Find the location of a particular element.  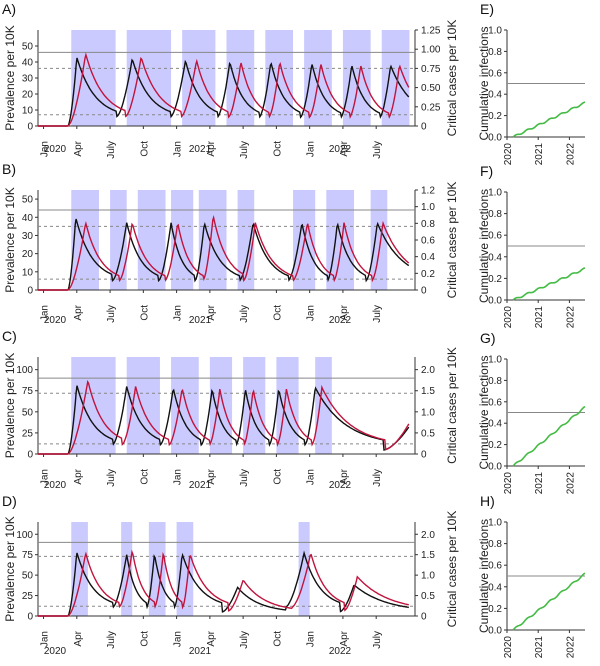

y-tick-label-right: 0 is located at coordinates (424, 455).